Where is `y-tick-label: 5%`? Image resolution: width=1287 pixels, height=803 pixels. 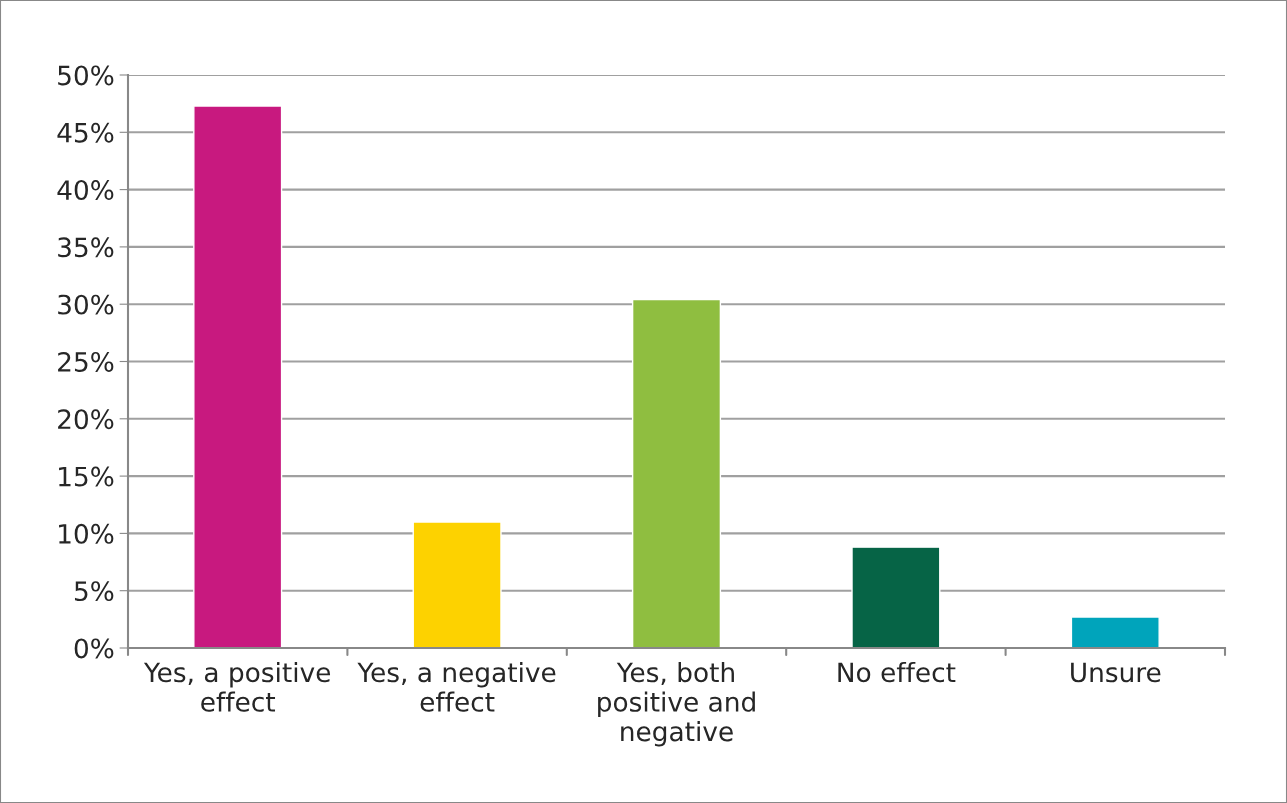 y-tick-label: 5% is located at coordinates (94, 591).